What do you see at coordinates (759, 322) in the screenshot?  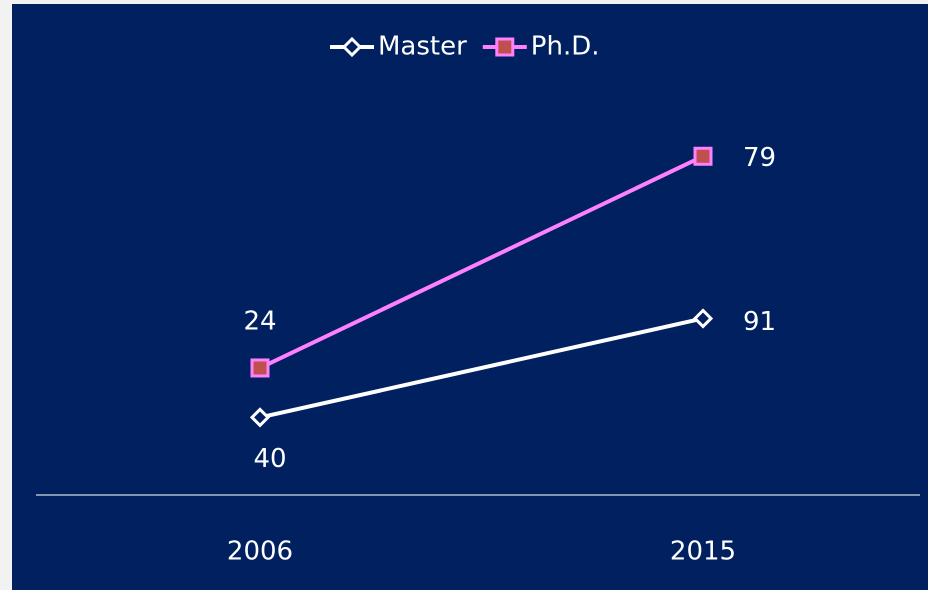 I see `data-label: 91` at bounding box center [759, 322].